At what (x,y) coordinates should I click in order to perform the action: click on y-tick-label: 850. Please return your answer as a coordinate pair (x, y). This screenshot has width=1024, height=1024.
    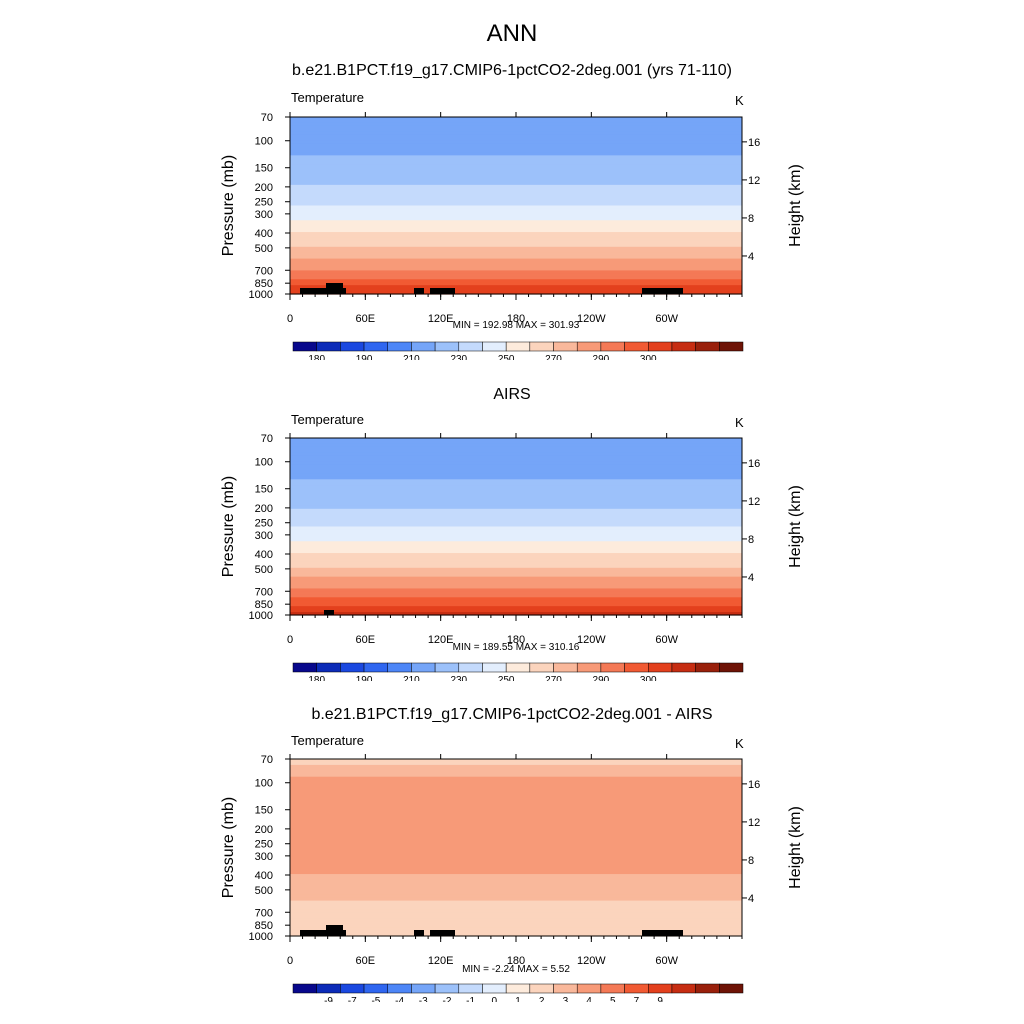
    Looking at the image, I should click on (264, 926).